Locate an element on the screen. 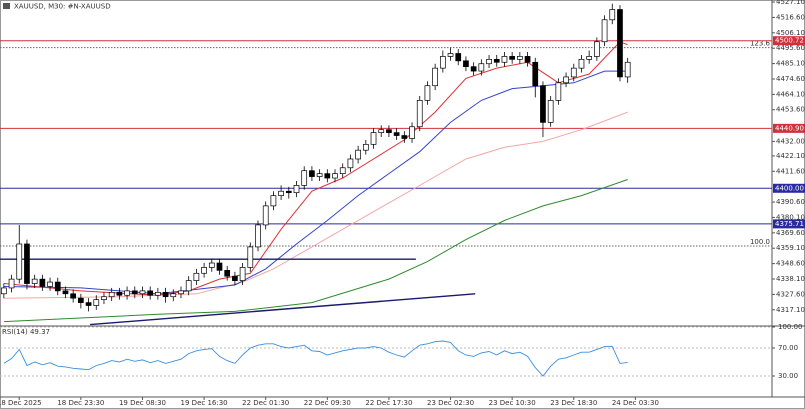 The image size is (805, 409). rsi-tick-label: 100.00 is located at coordinates (790, 327).